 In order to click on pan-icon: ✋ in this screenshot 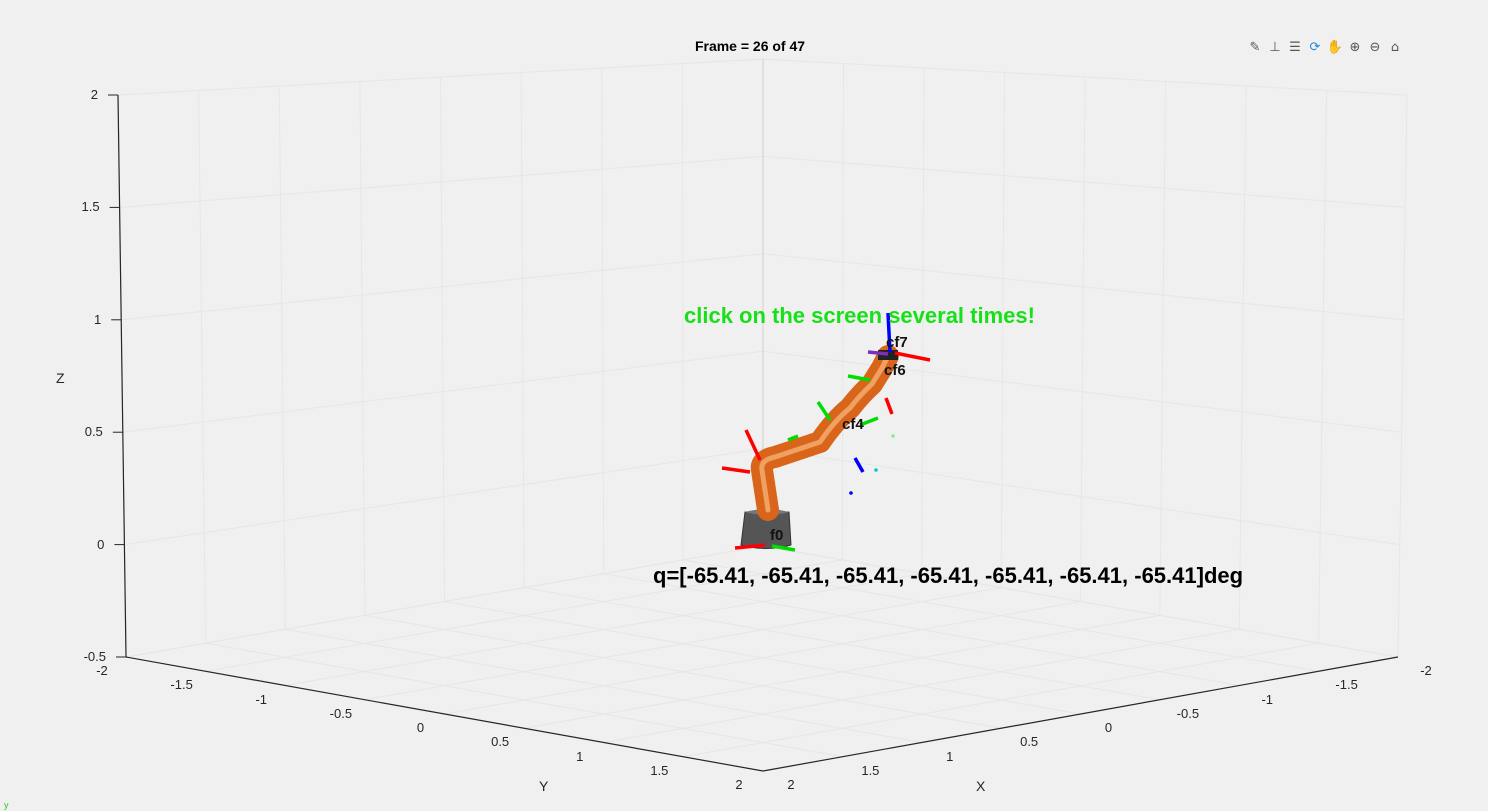, I will do `click(1335, 47)`.